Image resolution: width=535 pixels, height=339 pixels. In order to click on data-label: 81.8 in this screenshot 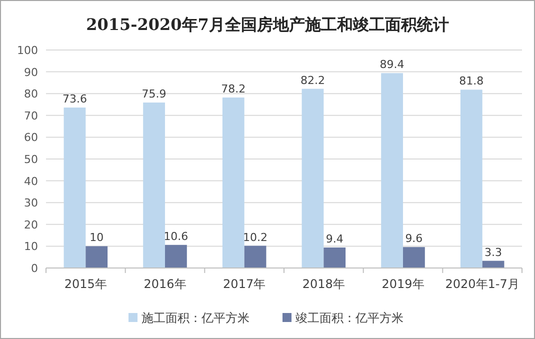, I will do `click(471, 81)`.